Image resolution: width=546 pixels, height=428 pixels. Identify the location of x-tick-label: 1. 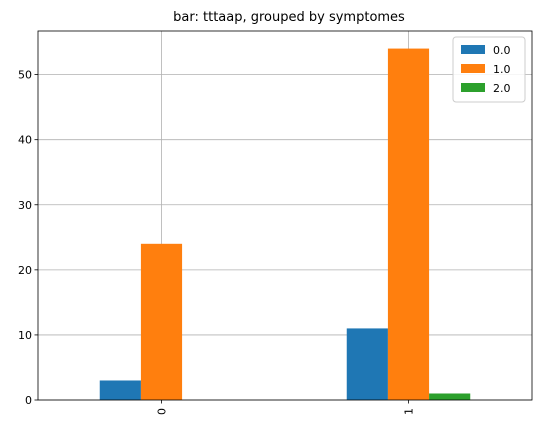
(409, 411).